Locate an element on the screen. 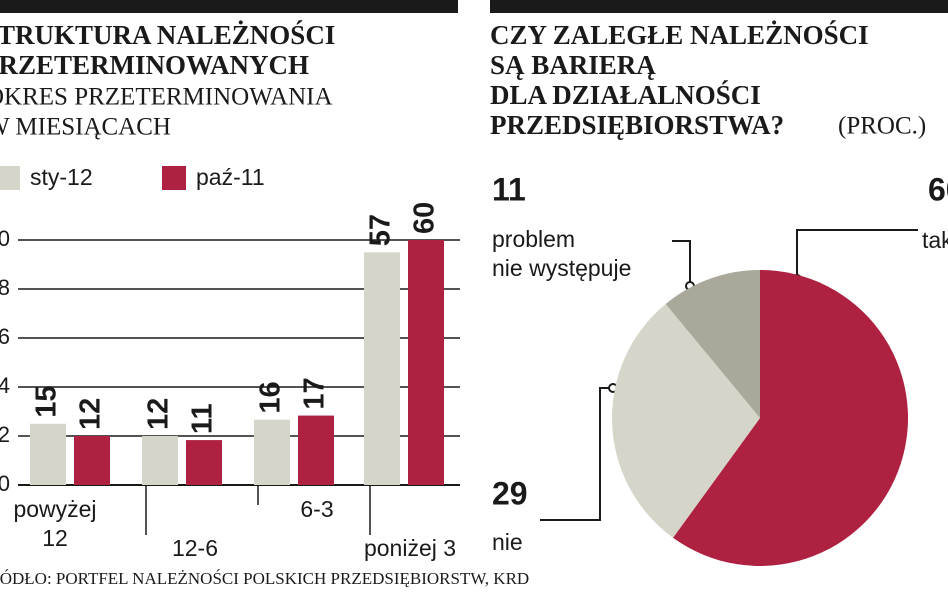 Image resolution: width=948 pixels, height=593 pixels. value-label: 57 is located at coordinates (381, 230).